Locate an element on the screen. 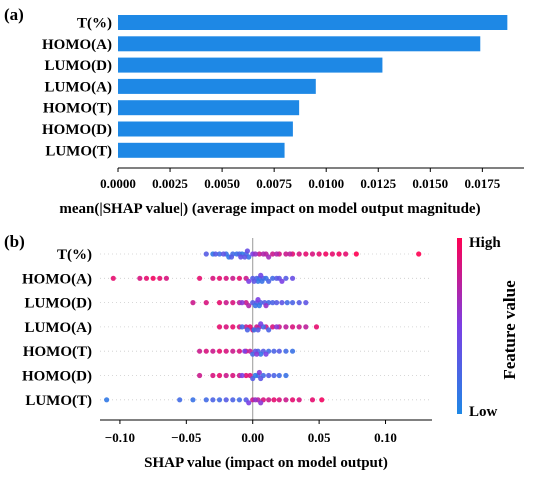 The width and height of the screenshot is (550, 478). bar-homo-d is located at coordinates (205, 129).